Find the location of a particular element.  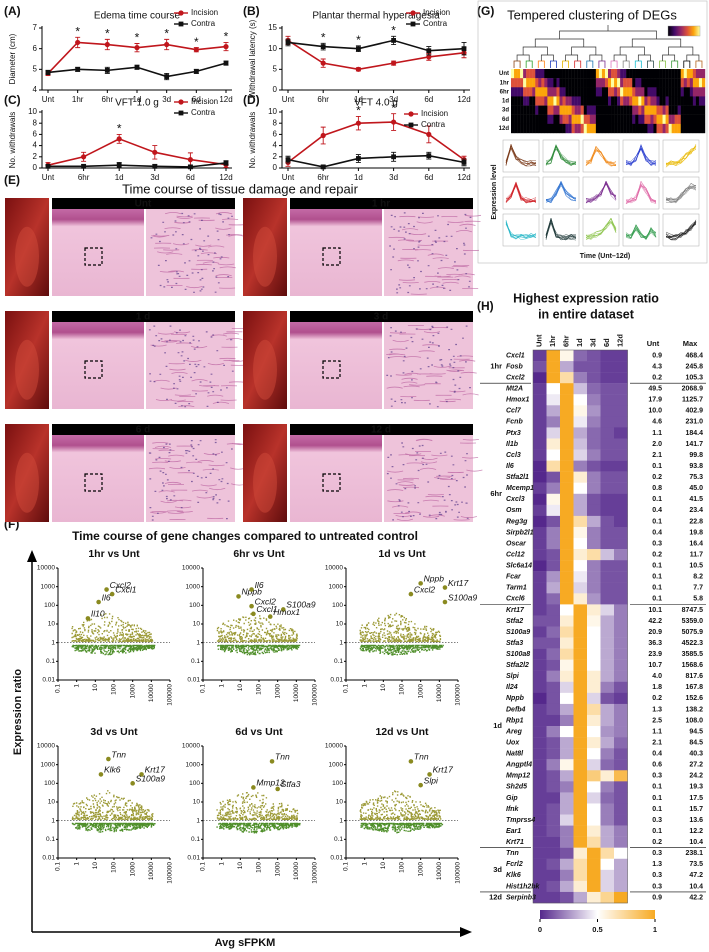

y-tick-label: 100 is located at coordinates (49, 783).